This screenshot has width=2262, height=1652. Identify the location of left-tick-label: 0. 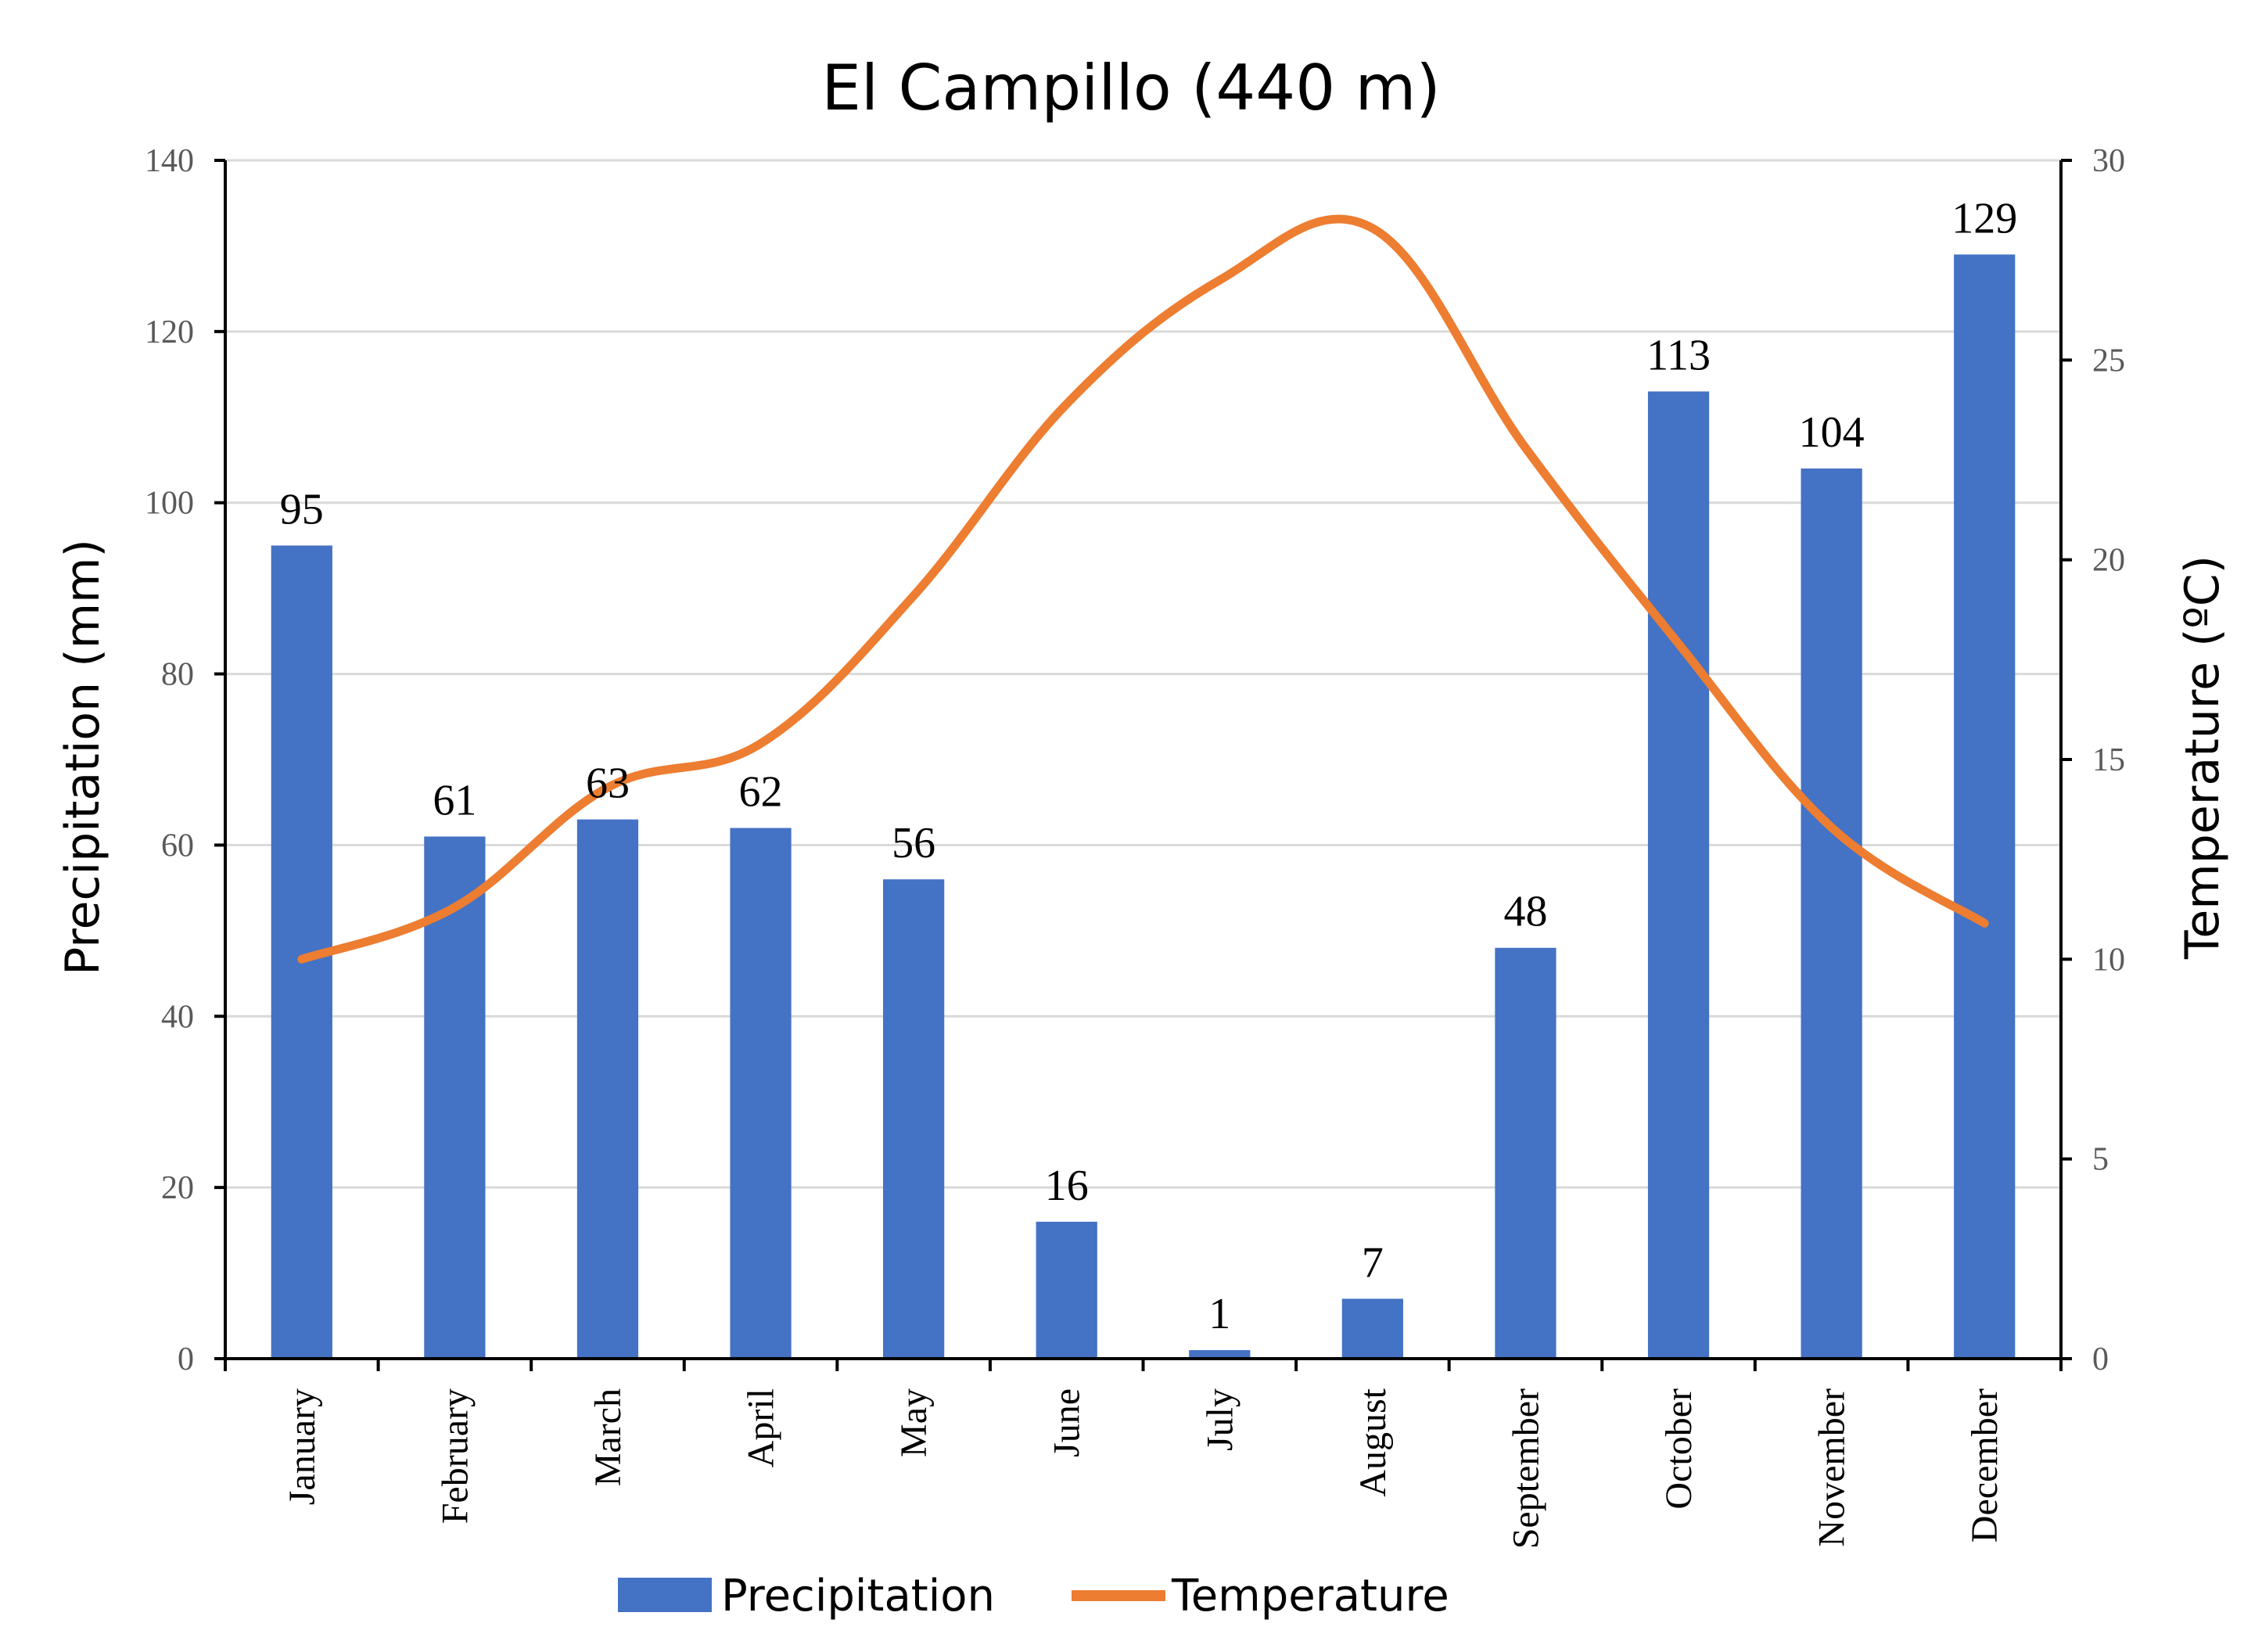
(186, 1359).